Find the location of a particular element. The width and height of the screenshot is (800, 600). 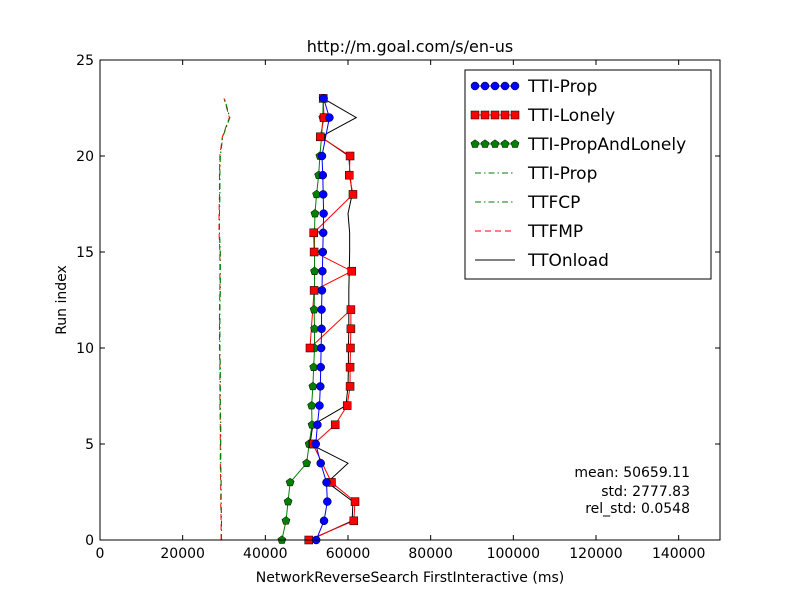

legend-label-tti-propandlonely-2: TTI-PropAndLonely is located at coordinates (606, 145).